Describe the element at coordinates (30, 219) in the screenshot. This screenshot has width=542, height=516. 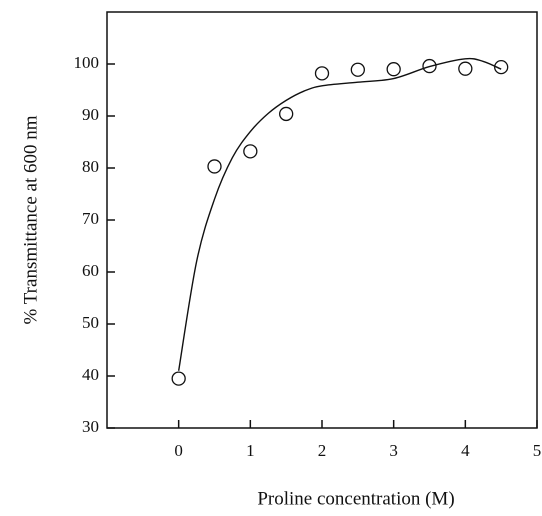
I see `y-axis-label: % Transmittance at 600 nm` at that location.